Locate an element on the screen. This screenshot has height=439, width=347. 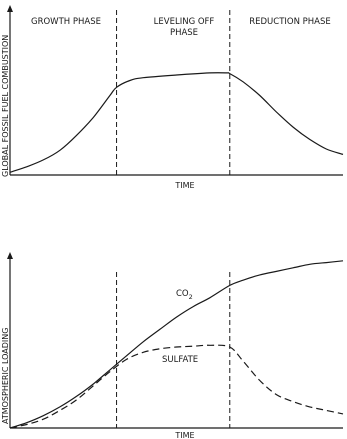
y-axis-arrow-top is located at coordinates (10, 8).